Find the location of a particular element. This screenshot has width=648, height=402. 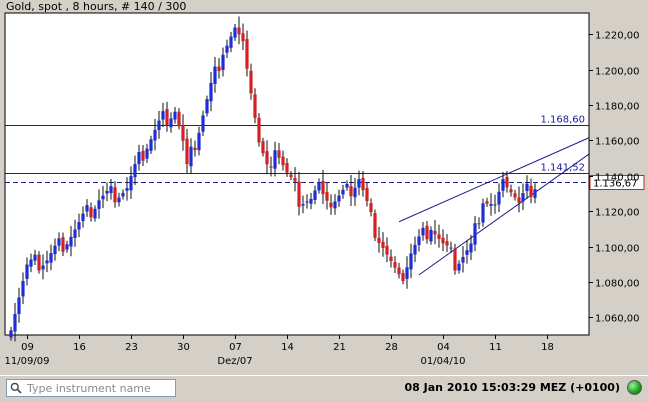

y-tick-label-7: 1.200,00 is located at coordinates (617, 72).